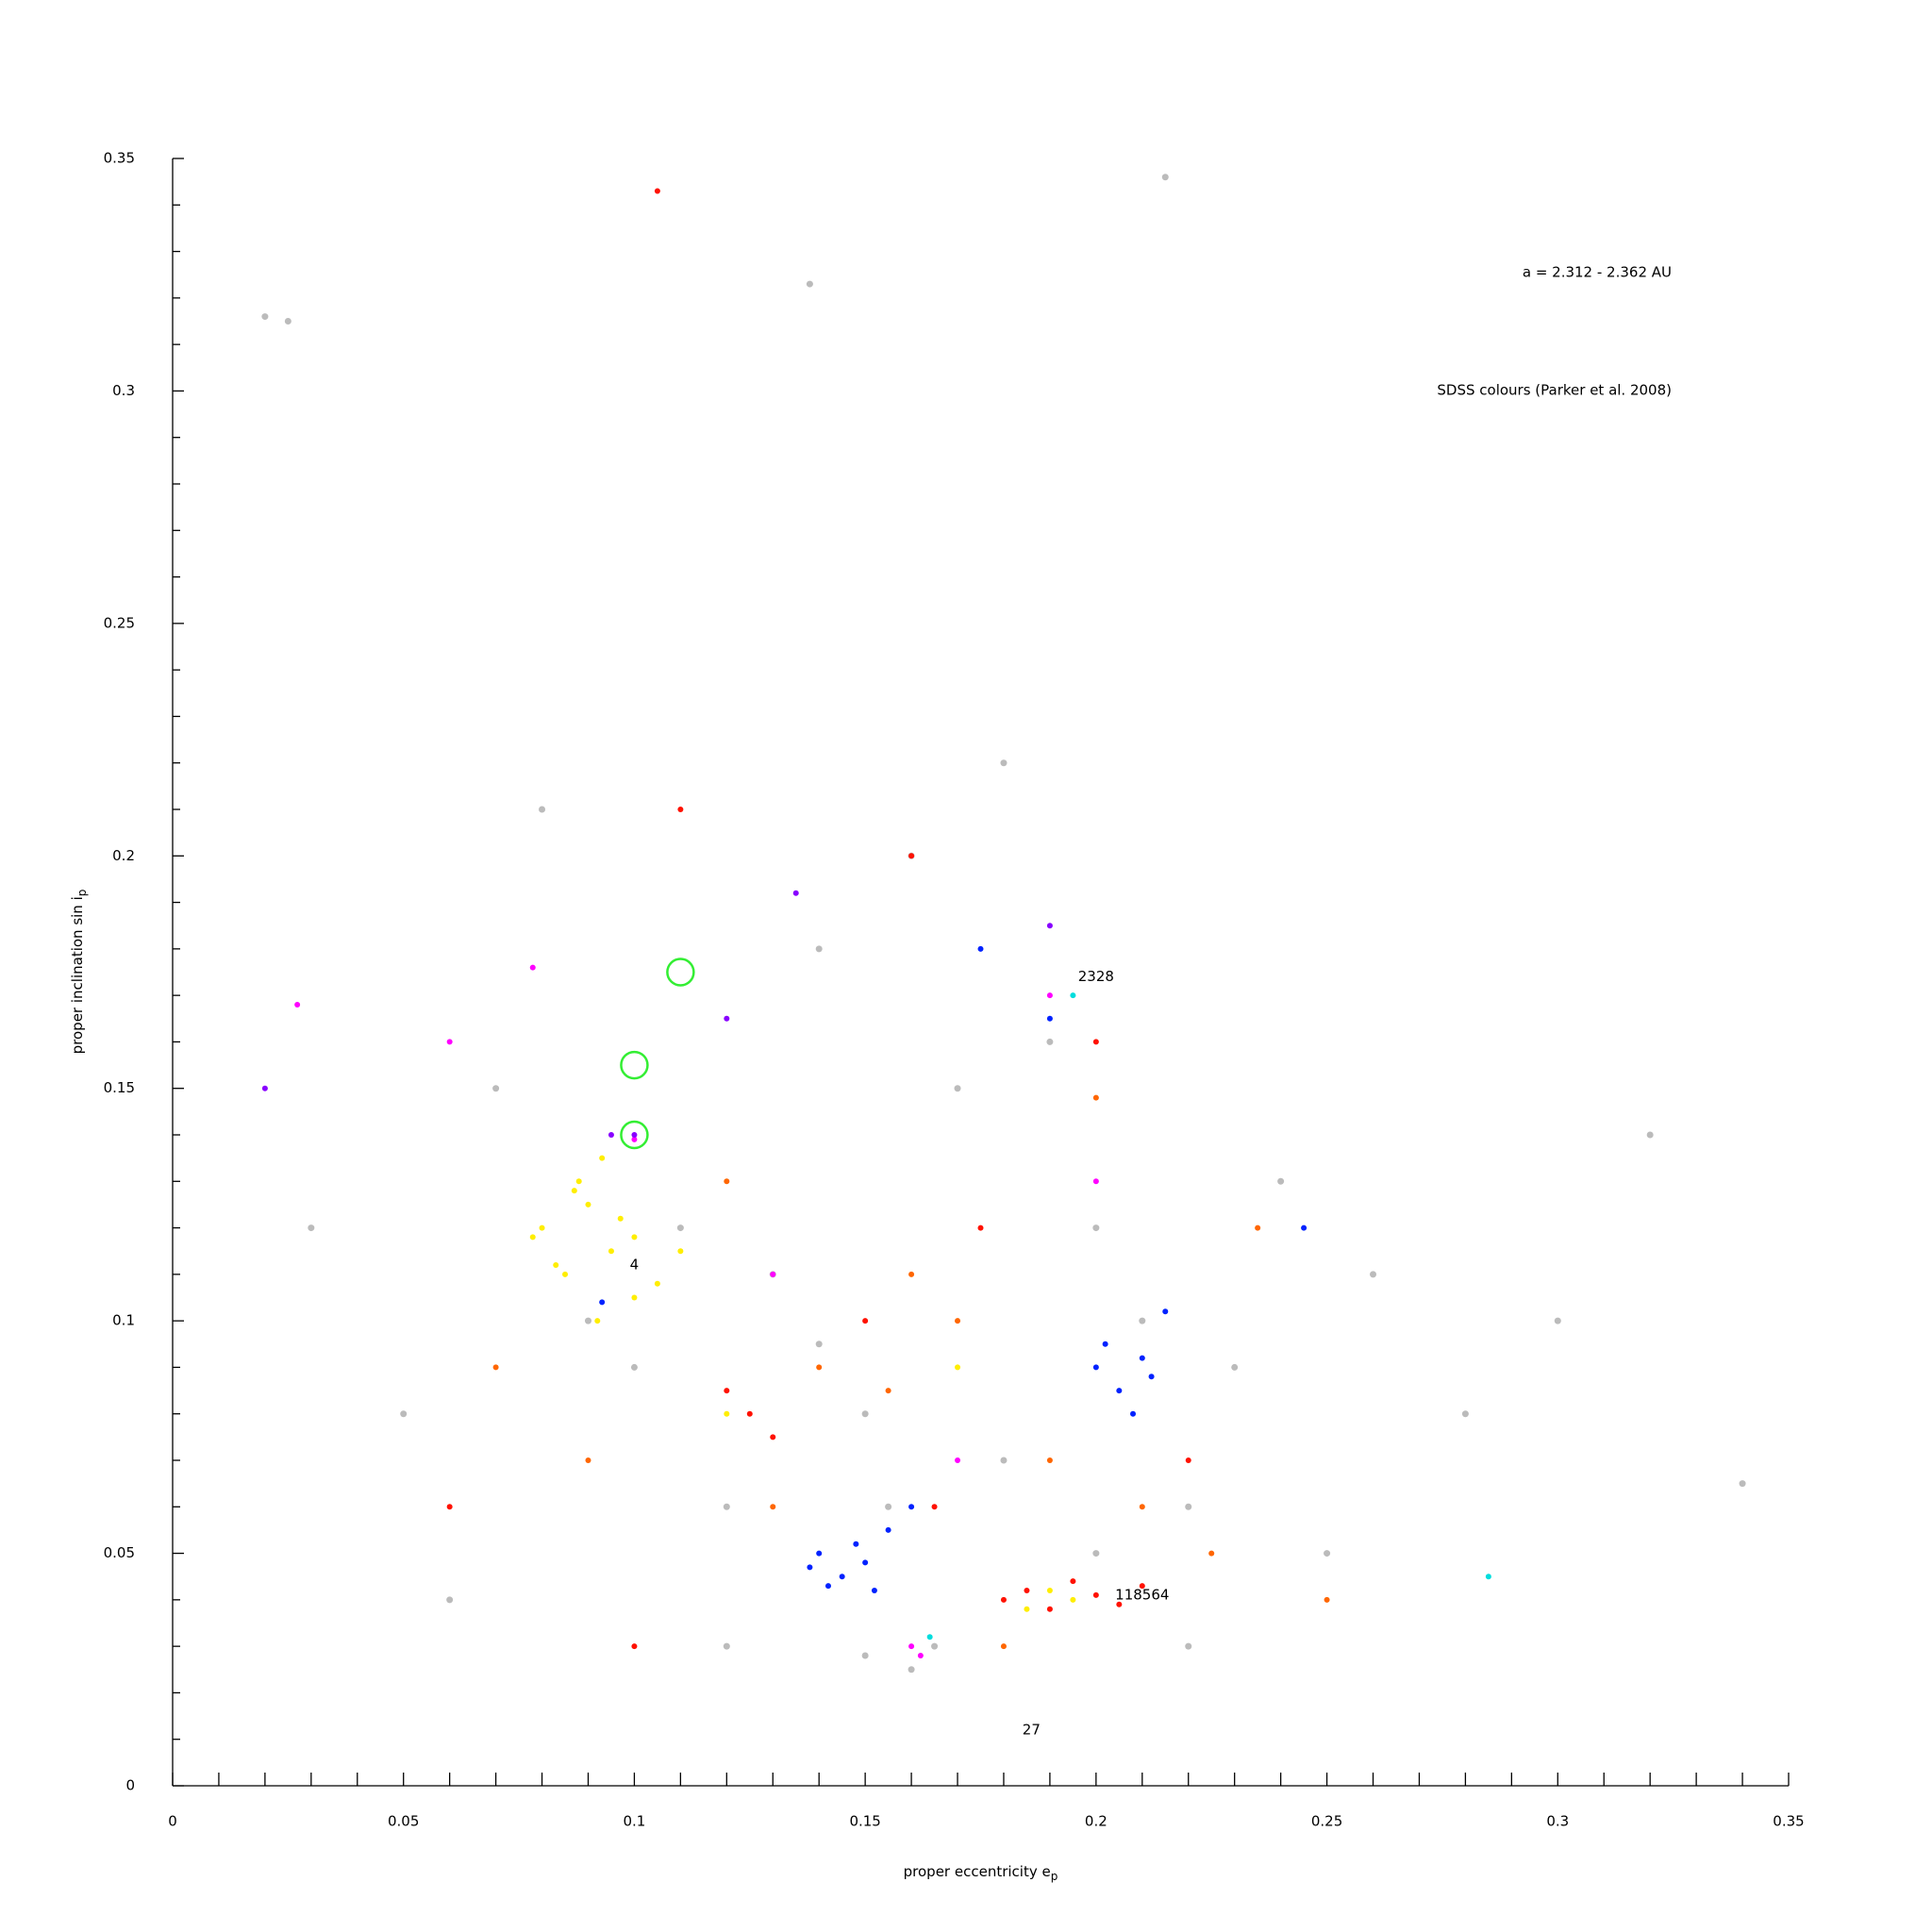  Describe the element at coordinates (119, 1087) in the screenshot. I see `y-tick-label: 0.15` at that location.